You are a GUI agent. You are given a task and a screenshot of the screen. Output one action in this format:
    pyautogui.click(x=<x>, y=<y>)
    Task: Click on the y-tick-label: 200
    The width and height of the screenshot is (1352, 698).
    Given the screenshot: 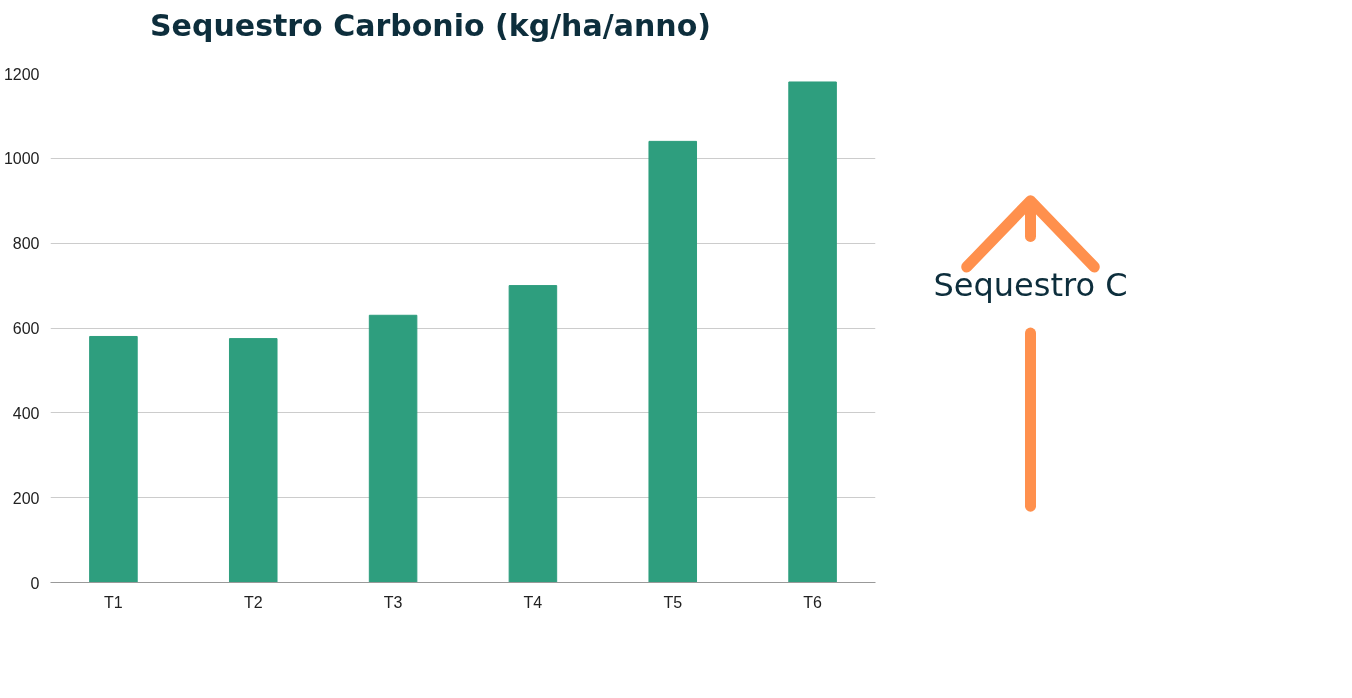 What is the action you would take?
    pyautogui.click(x=26, y=498)
    